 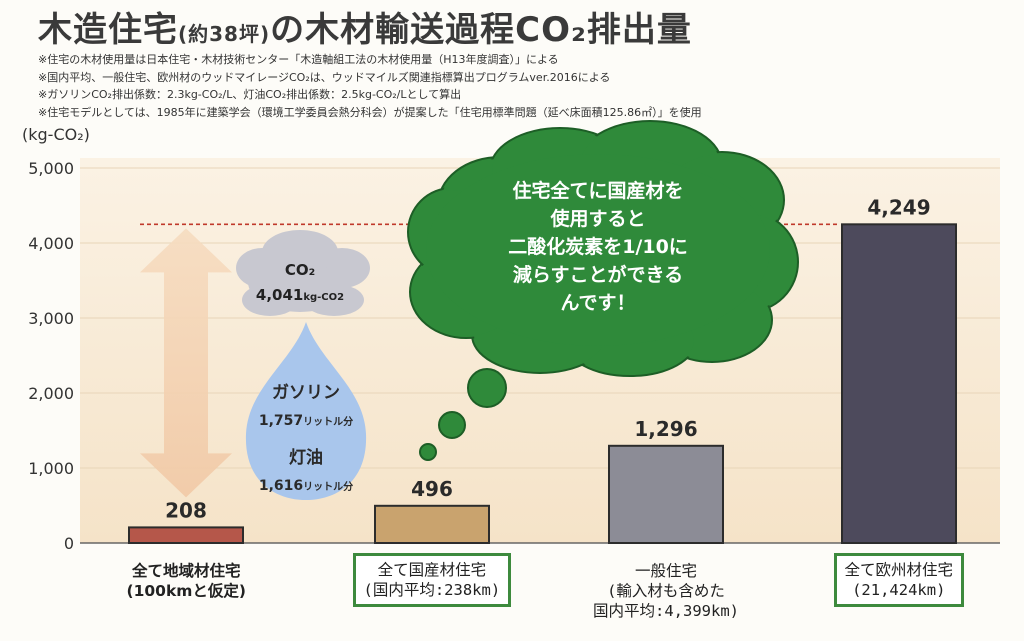 What do you see at coordinates (56, 134) in the screenshot?
I see `y-axis-label: (kg-CO₂)` at bounding box center [56, 134].